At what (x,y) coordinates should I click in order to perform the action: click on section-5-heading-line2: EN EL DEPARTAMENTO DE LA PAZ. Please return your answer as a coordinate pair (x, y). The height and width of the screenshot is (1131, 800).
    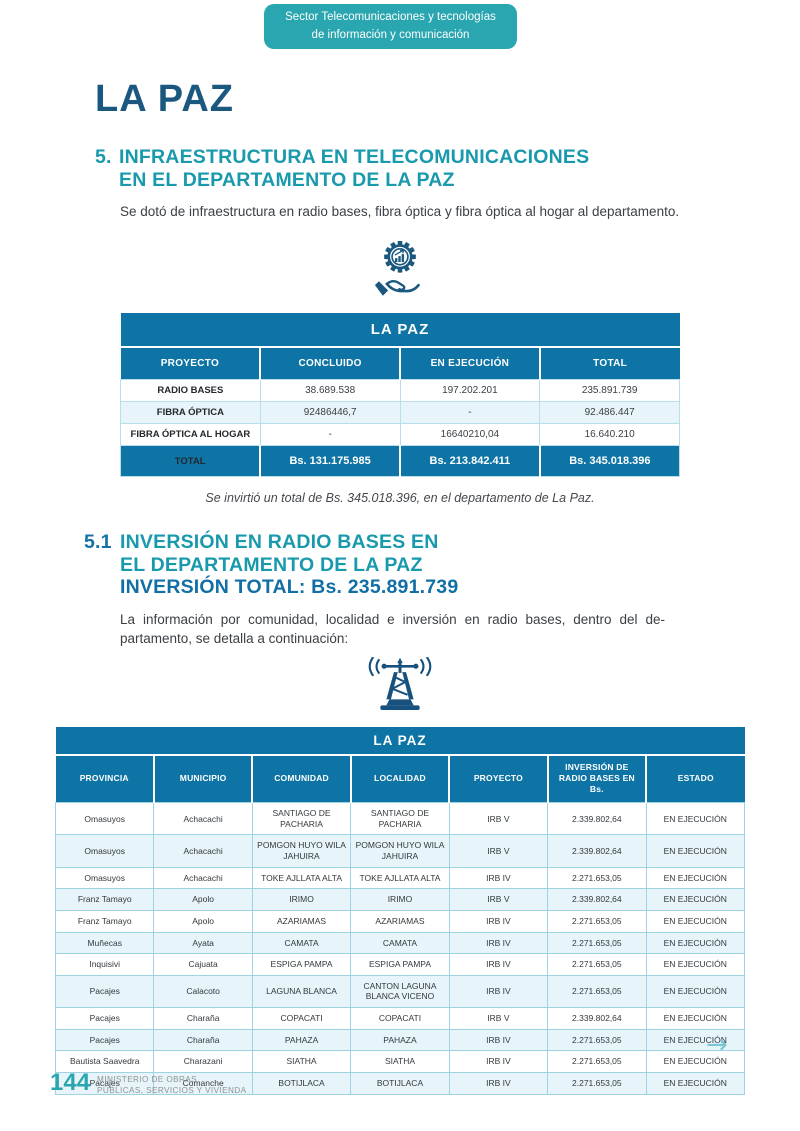
    Looking at the image, I should click on (287, 179).